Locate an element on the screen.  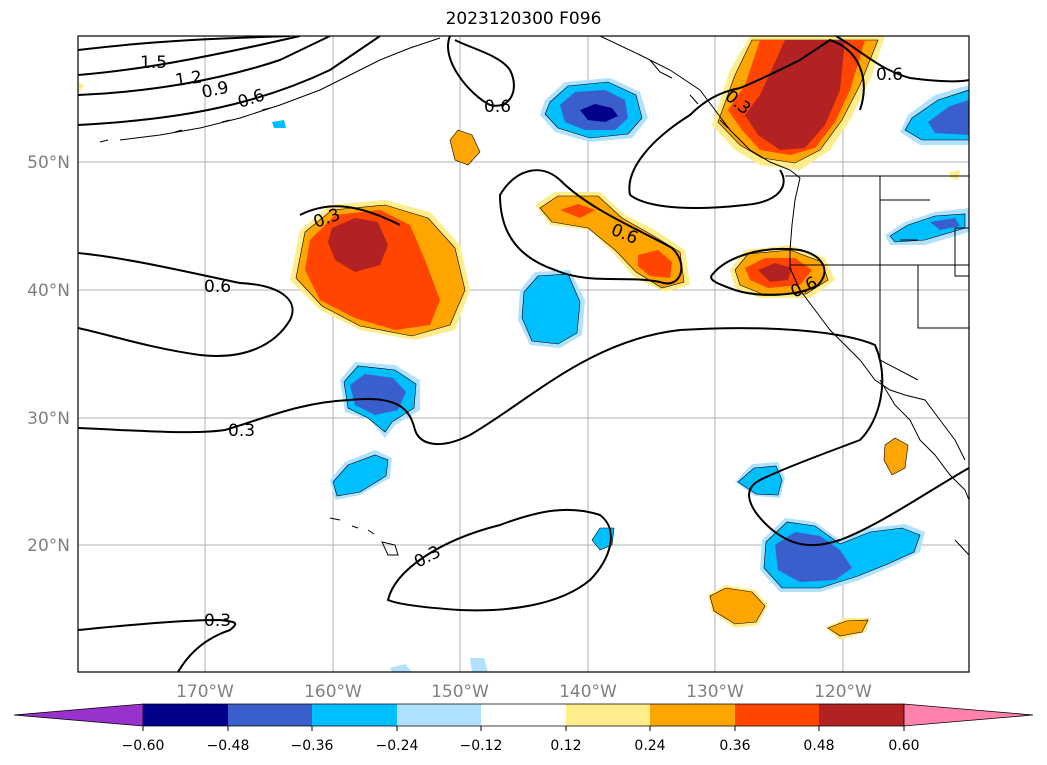
colorbar-tick-label: 0.48 is located at coordinates (818, 746).